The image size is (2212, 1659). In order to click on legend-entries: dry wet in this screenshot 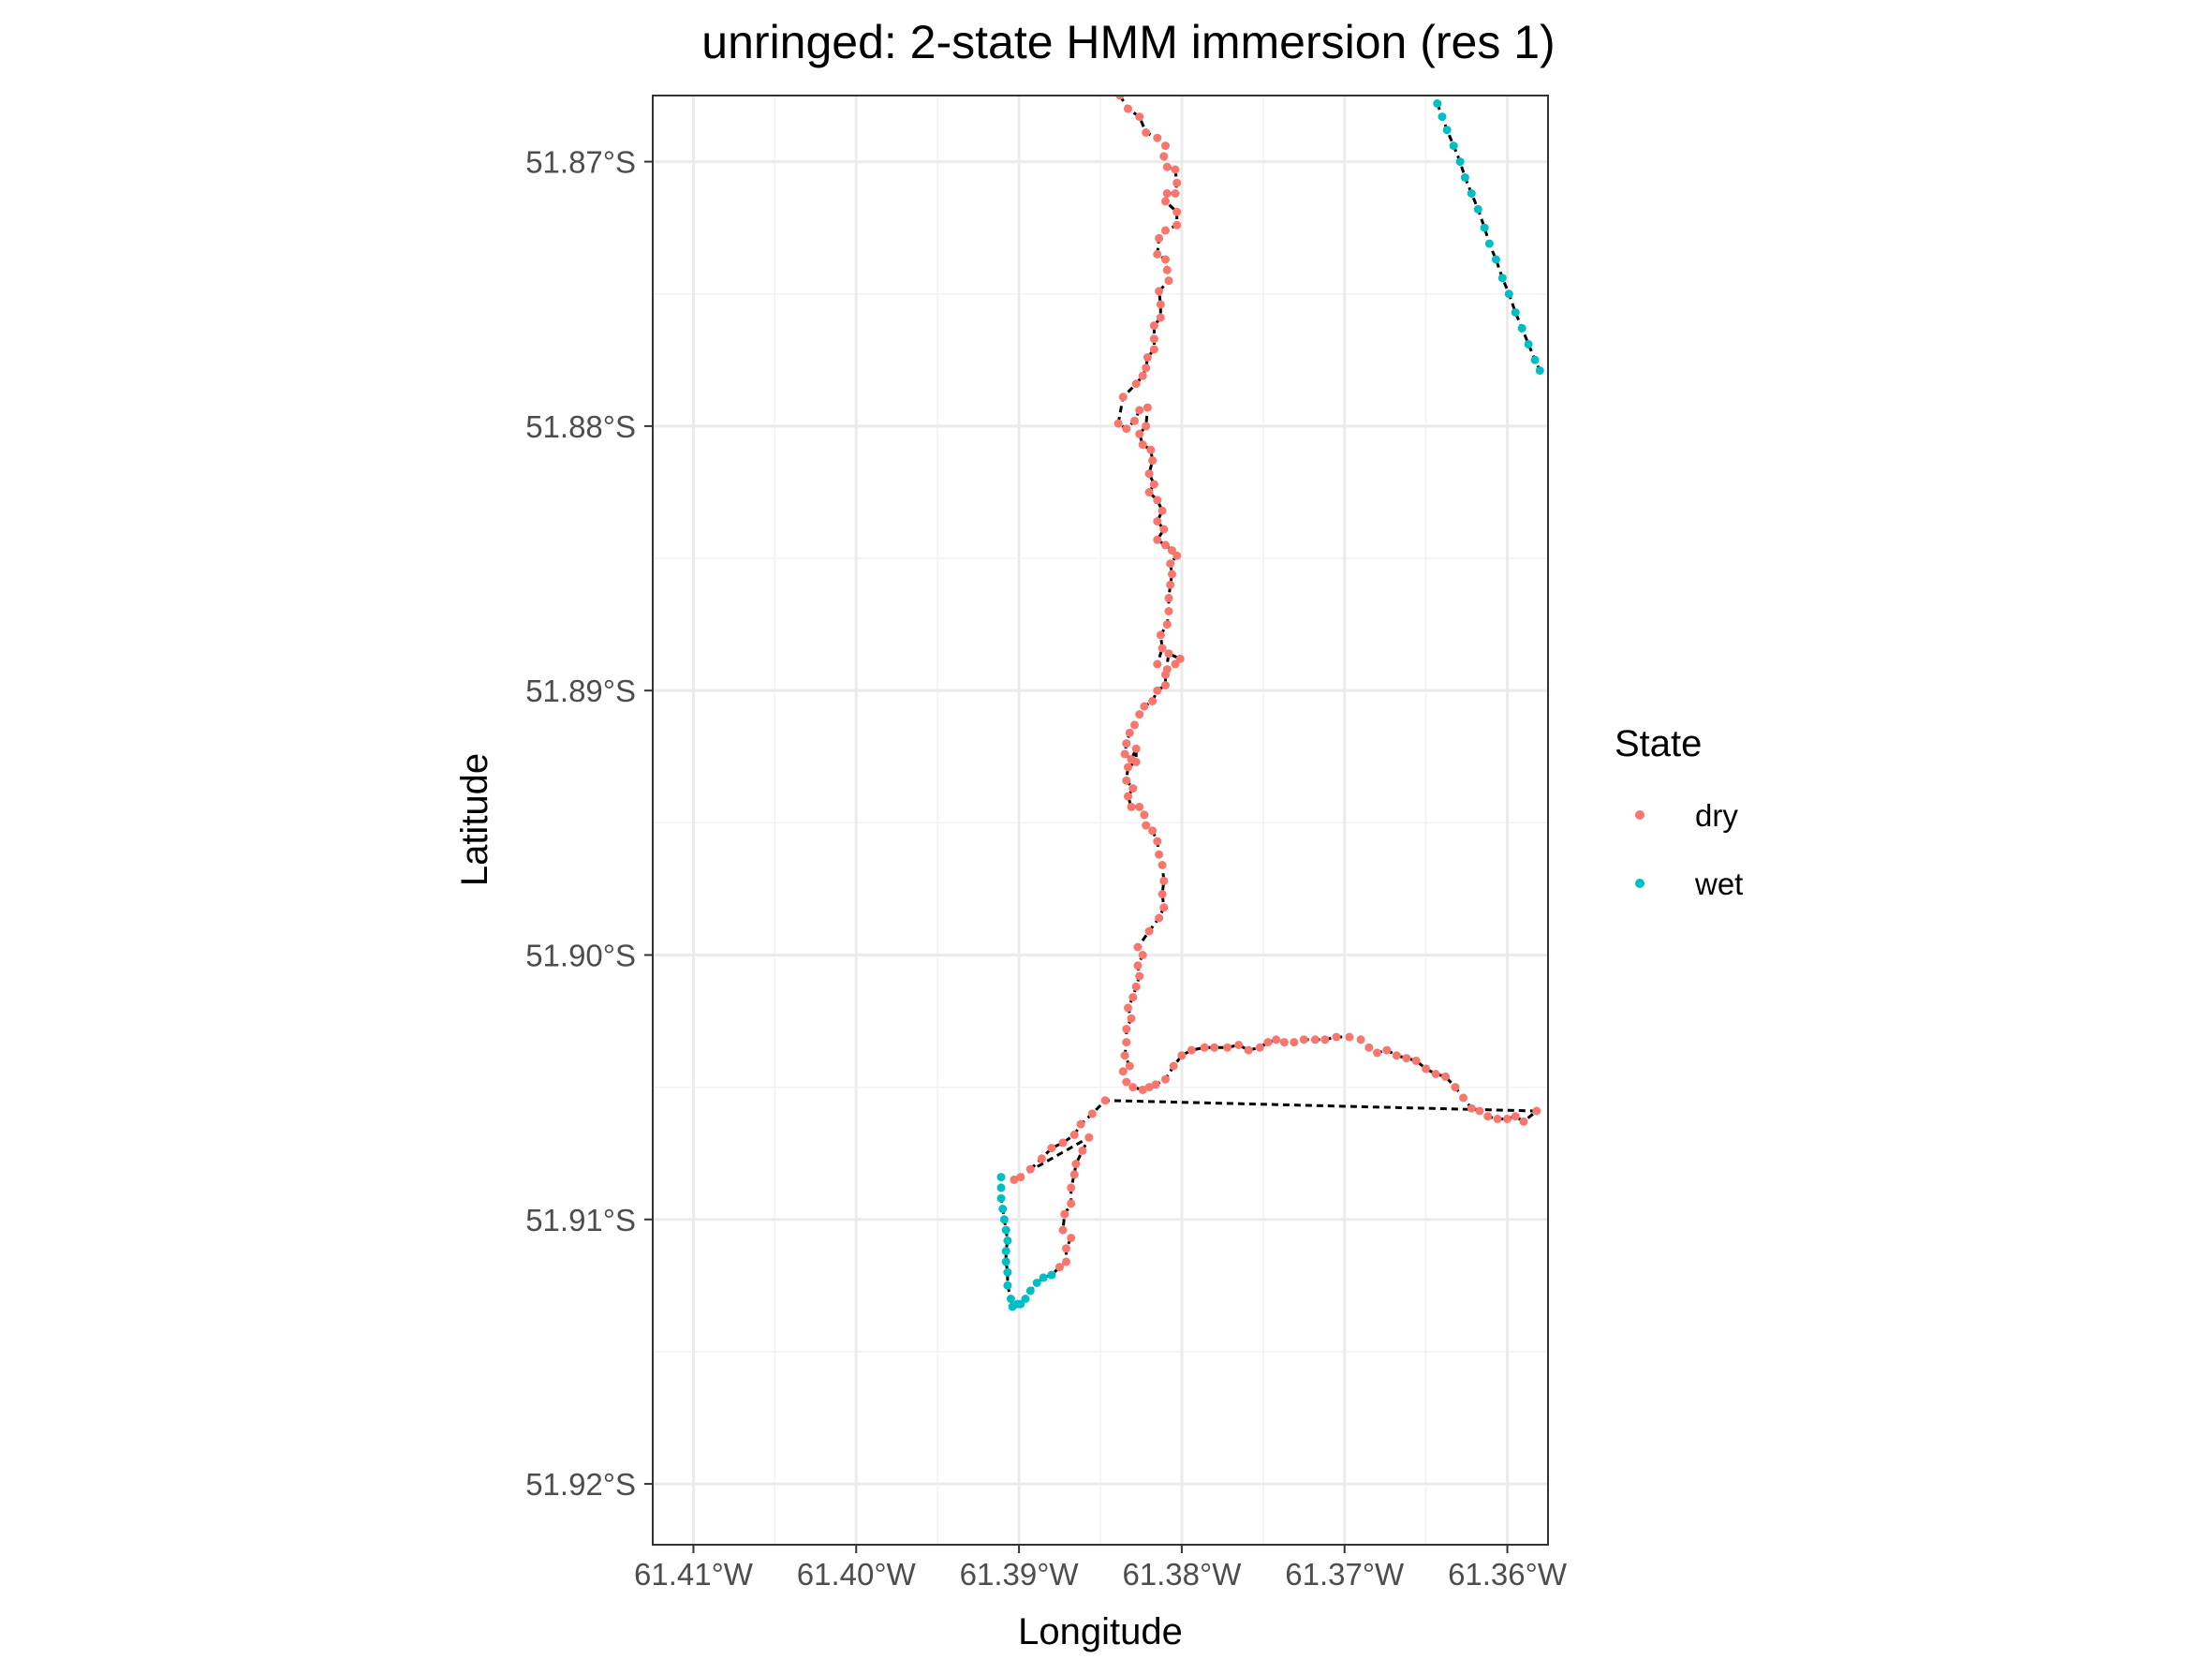, I will do `click(1689, 850)`.